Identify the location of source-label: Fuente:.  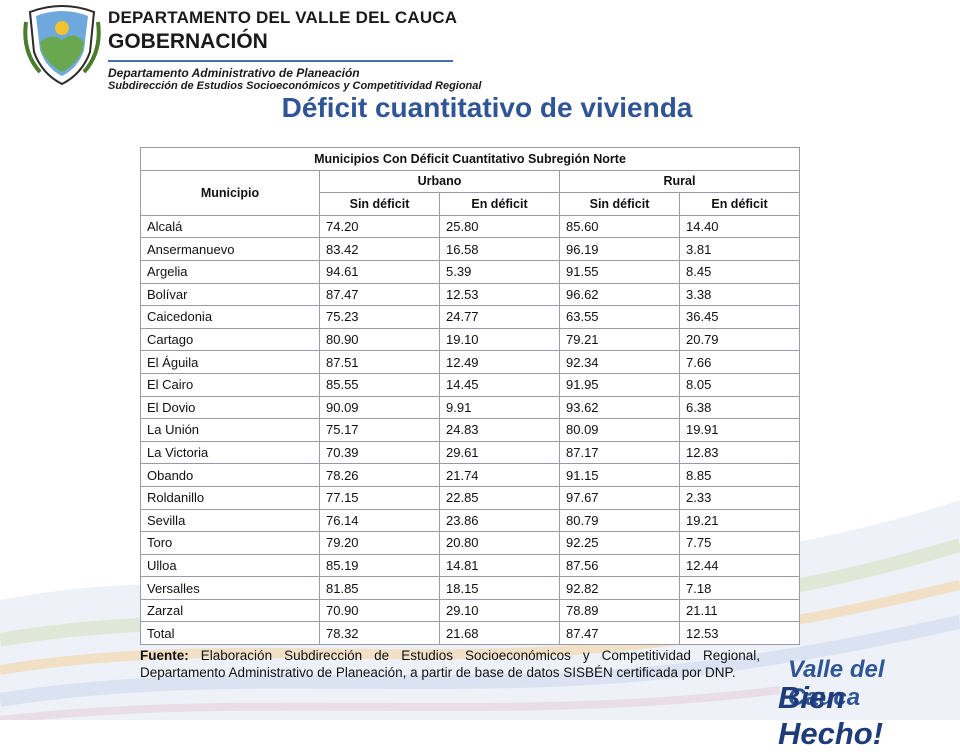
(164, 655).